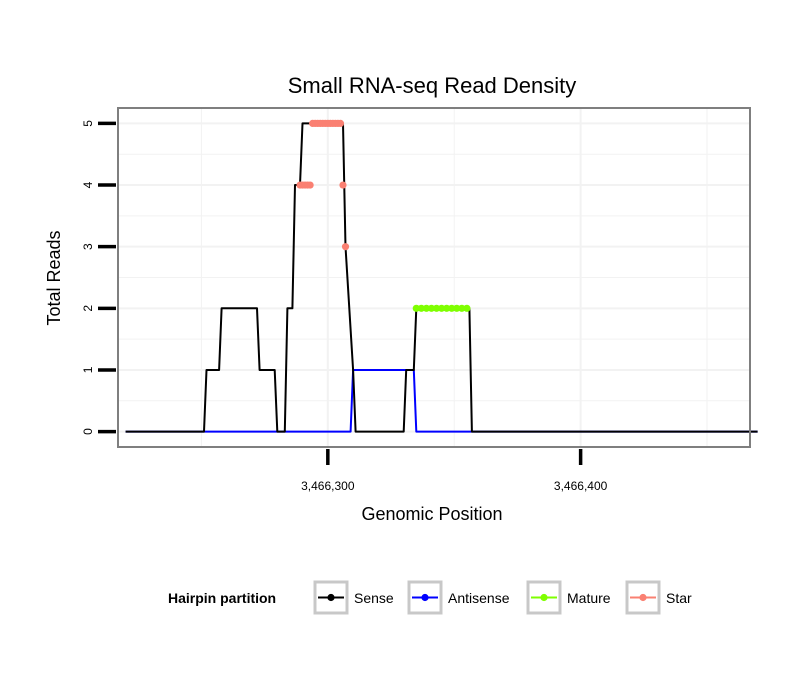  I want to click on legend-label-star: Star, so click(679, 598).